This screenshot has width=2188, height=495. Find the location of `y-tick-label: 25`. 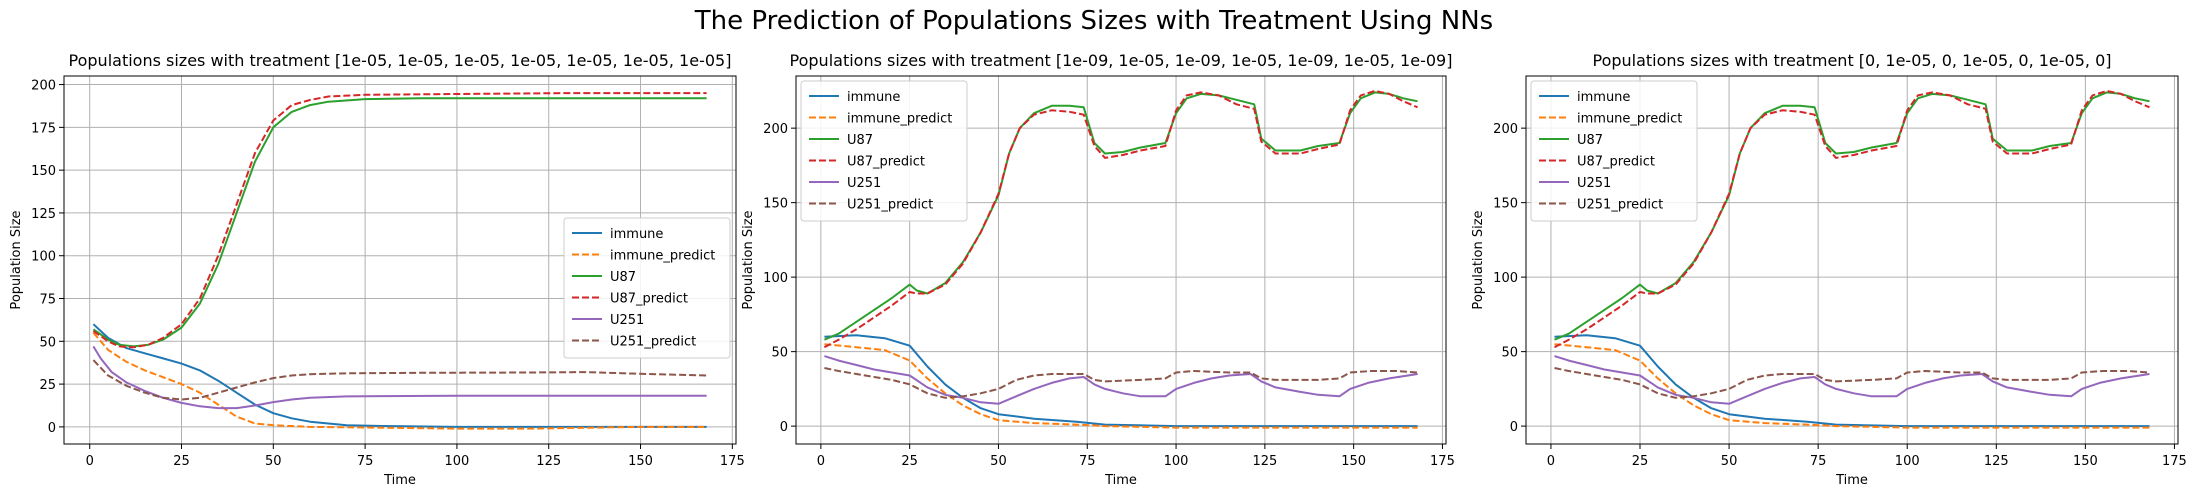

y-tick-label: 25 is located at coordinates (47, 385).